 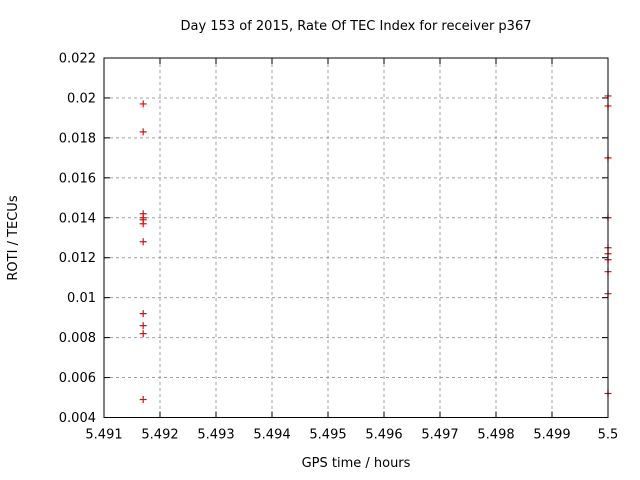 What do you see at coordinates (77, 418) in the screenshot?
I see `y-tick-label: 0.004` at bounding box center [77, 418].